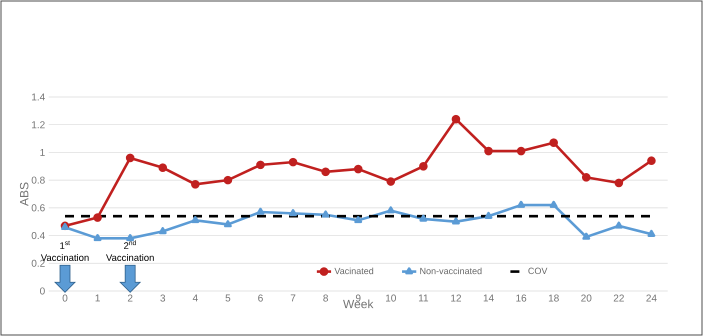 The height and width of the screenshot is (336, 703). I want to click on y-tick-label: 0.2, so click(38, 263).